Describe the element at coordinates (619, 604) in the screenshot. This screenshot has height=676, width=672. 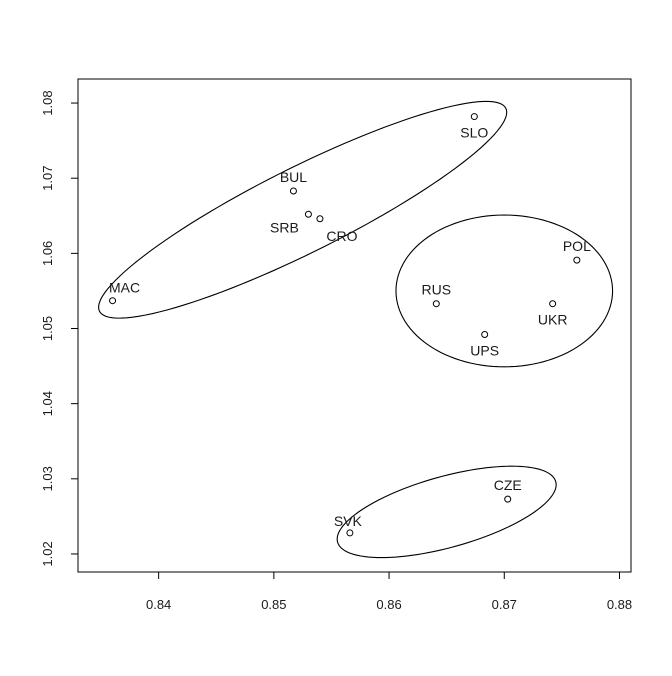
I see `x-tick-label: 0.88` at that location.